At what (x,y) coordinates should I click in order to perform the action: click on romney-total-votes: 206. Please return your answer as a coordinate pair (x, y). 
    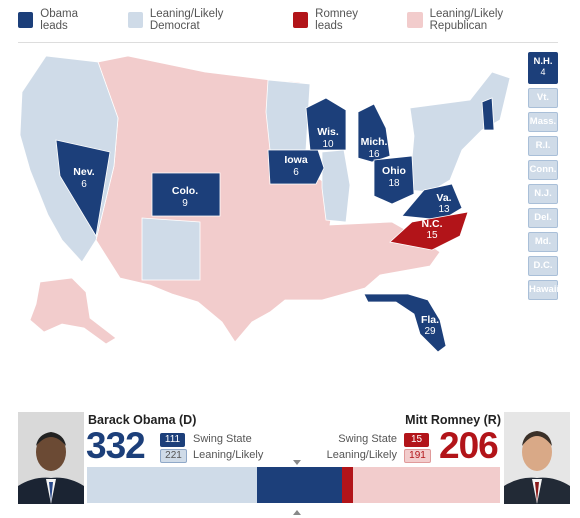
    Looking at the image, I should click on (469, 445).